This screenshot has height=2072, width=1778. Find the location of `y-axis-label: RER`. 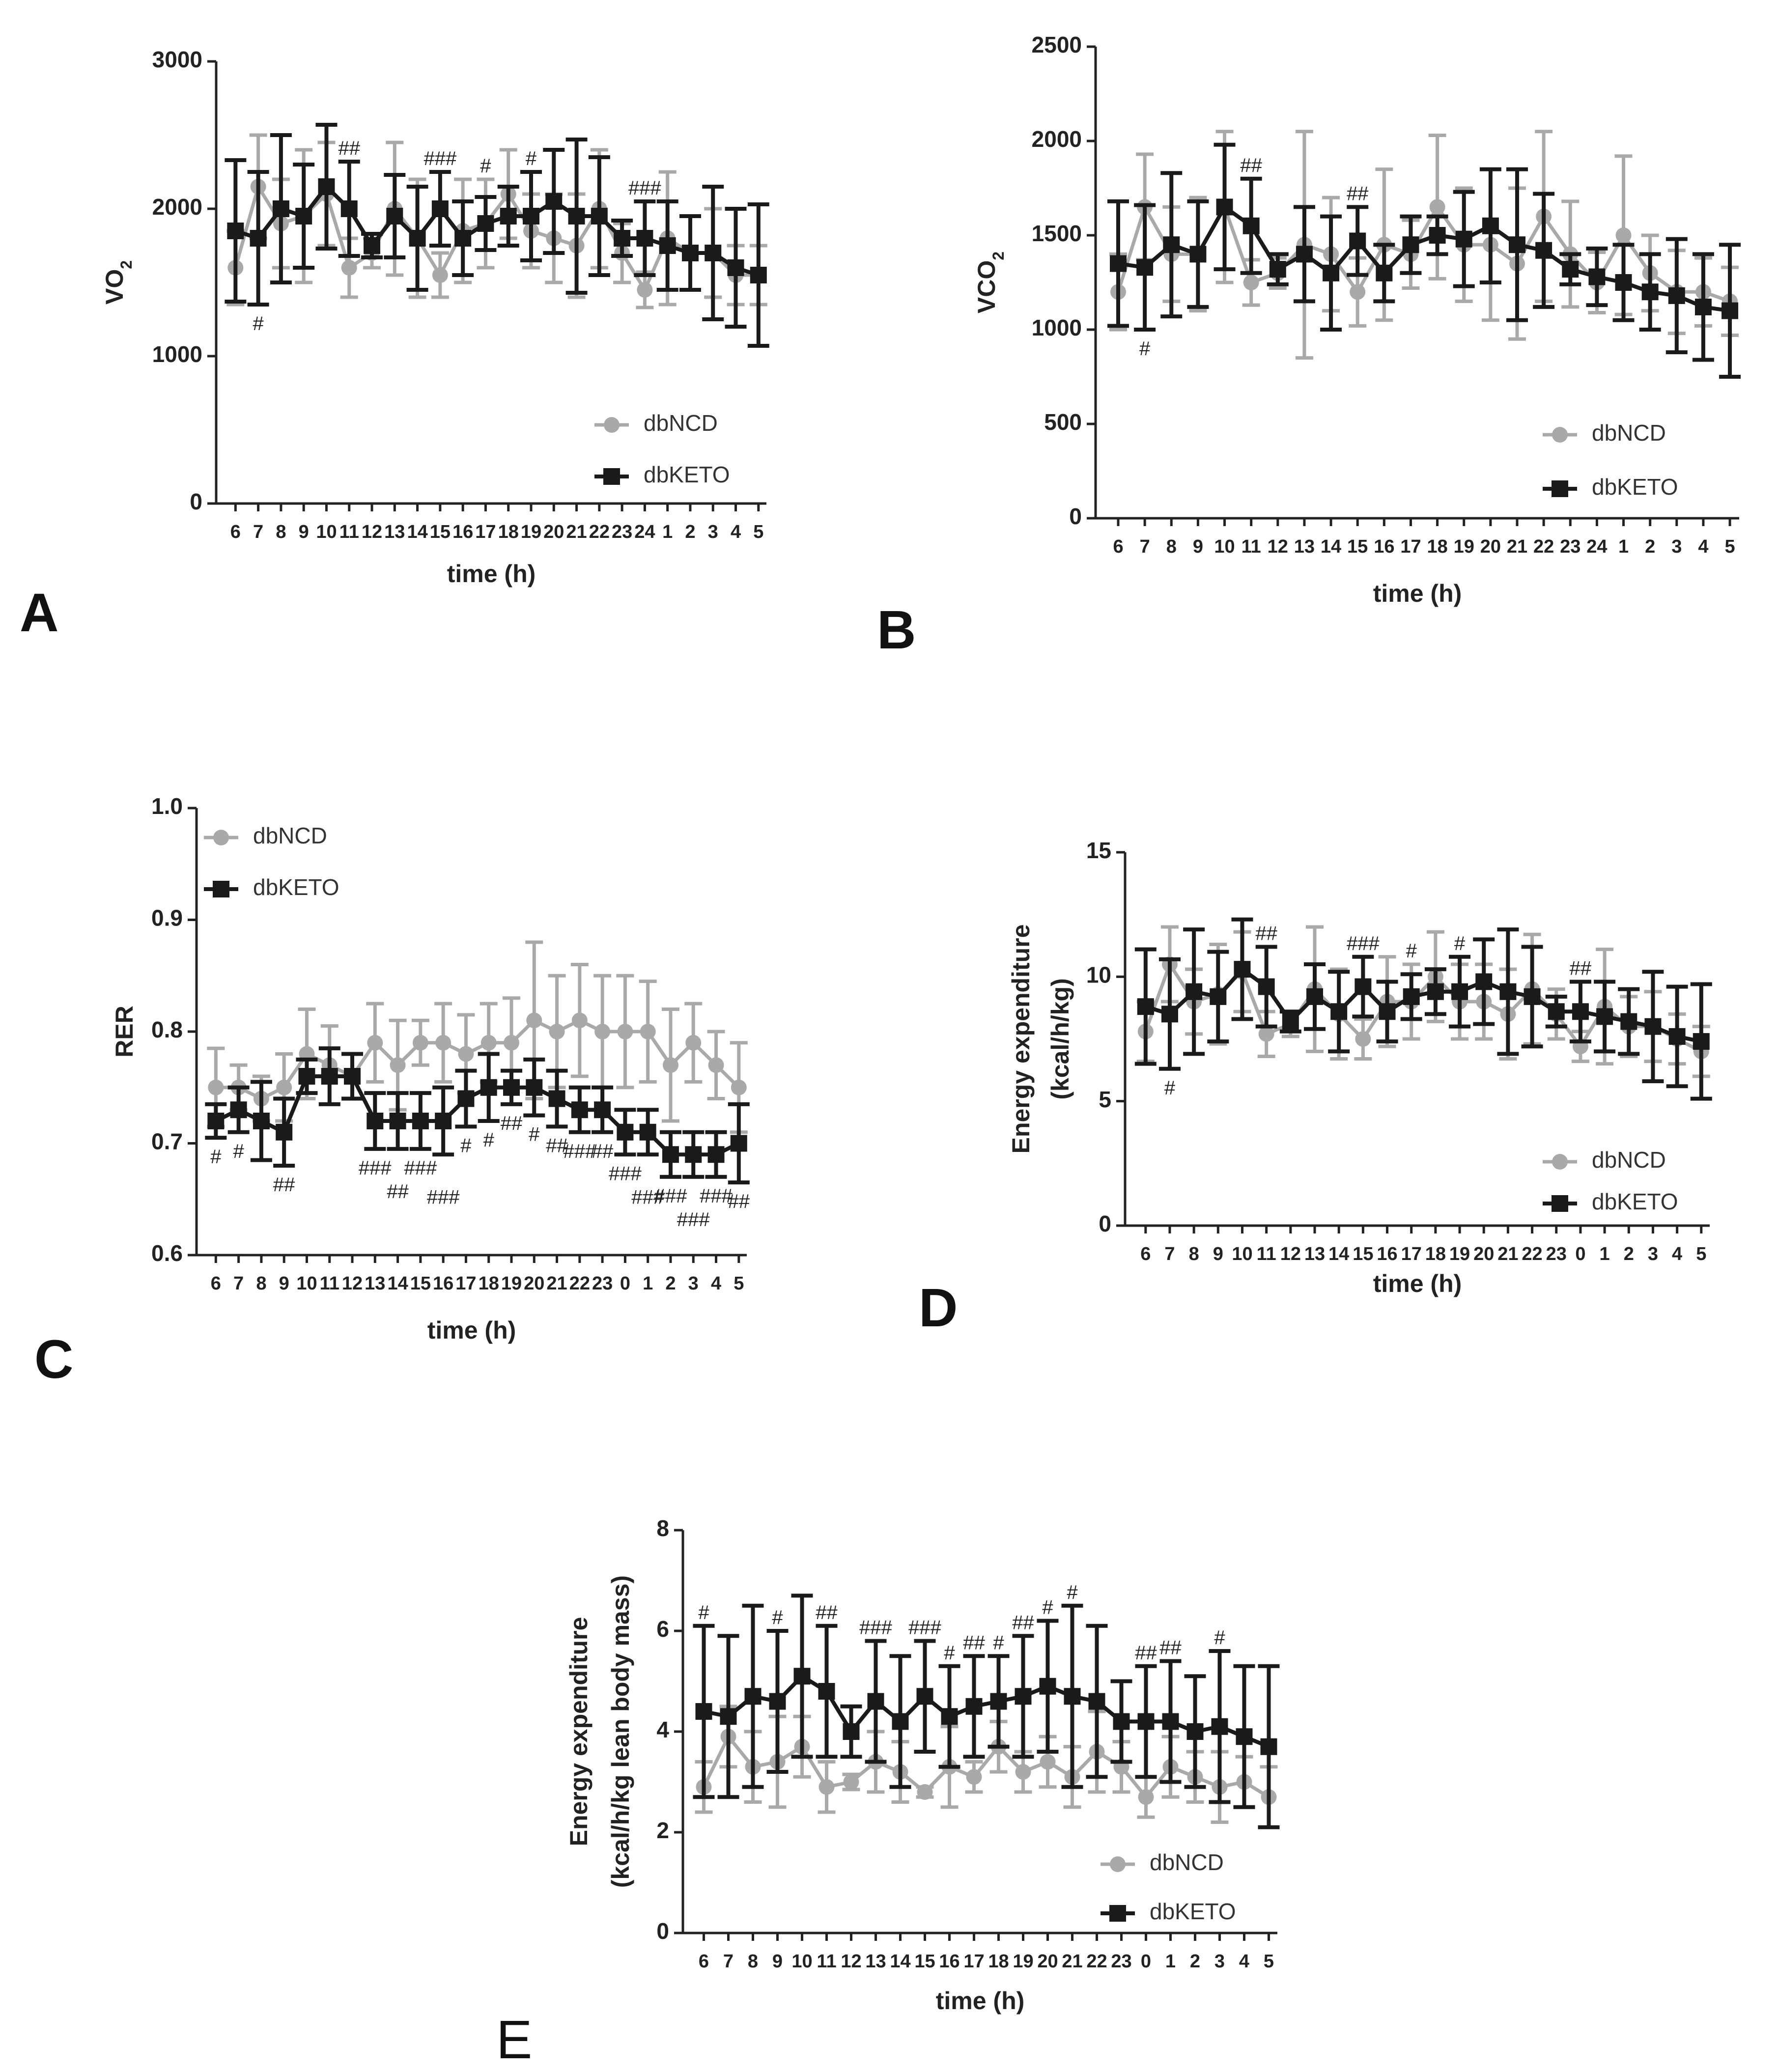

y-axis-label: RER is located at coordinates (124, 1032).